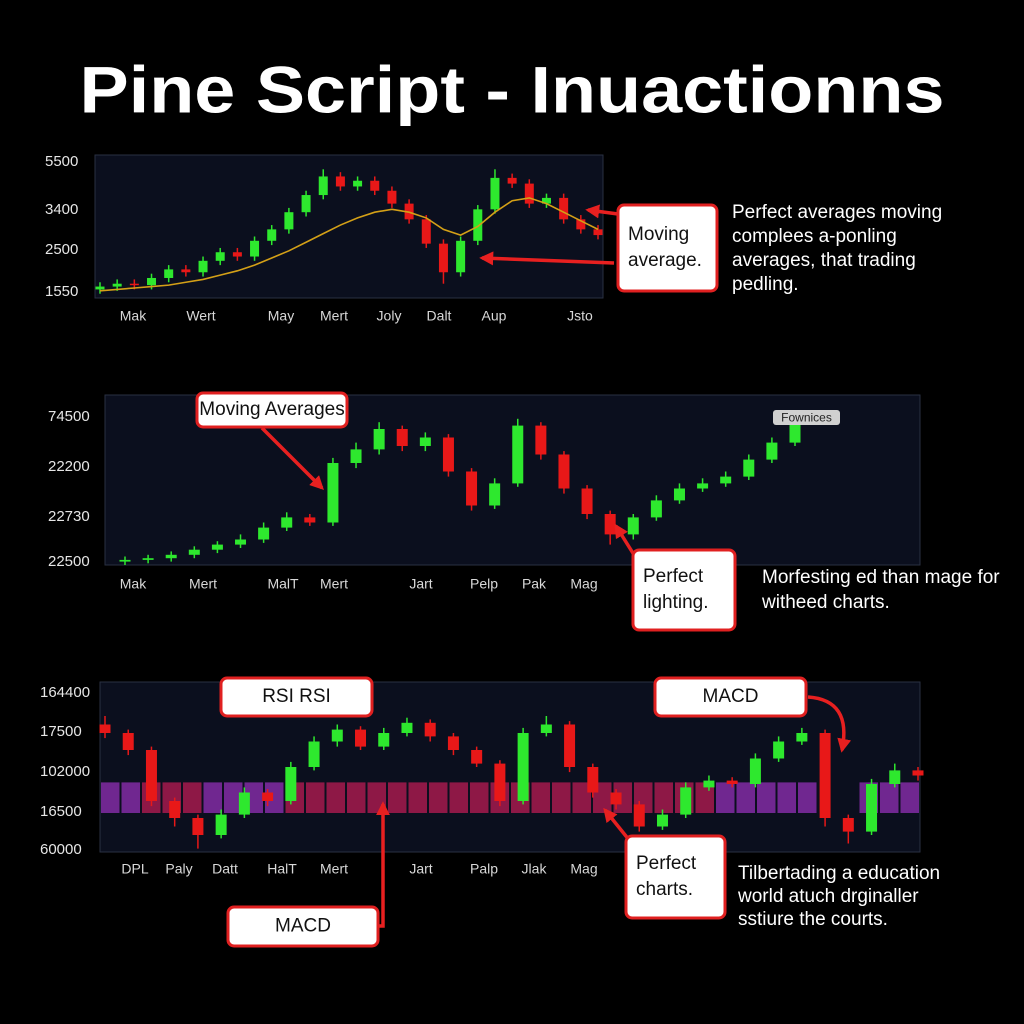 This screenshot has height=1024, width=1024. I want to click on tag-text: Fownices, so click(806, 418).